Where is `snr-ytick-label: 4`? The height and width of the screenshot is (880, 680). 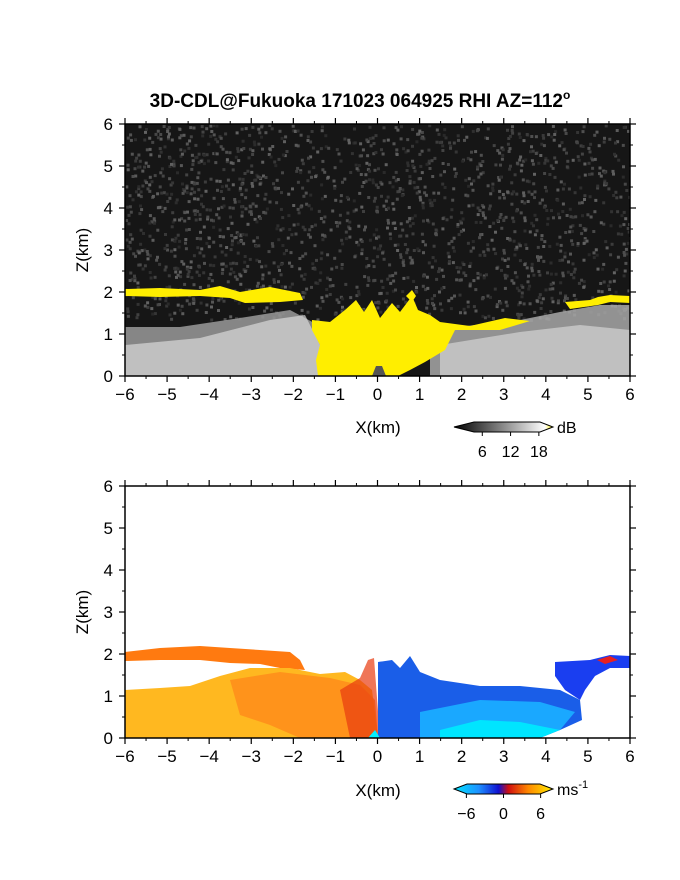
snr-ytick-label: 4 is located at coordinates (108, 208).